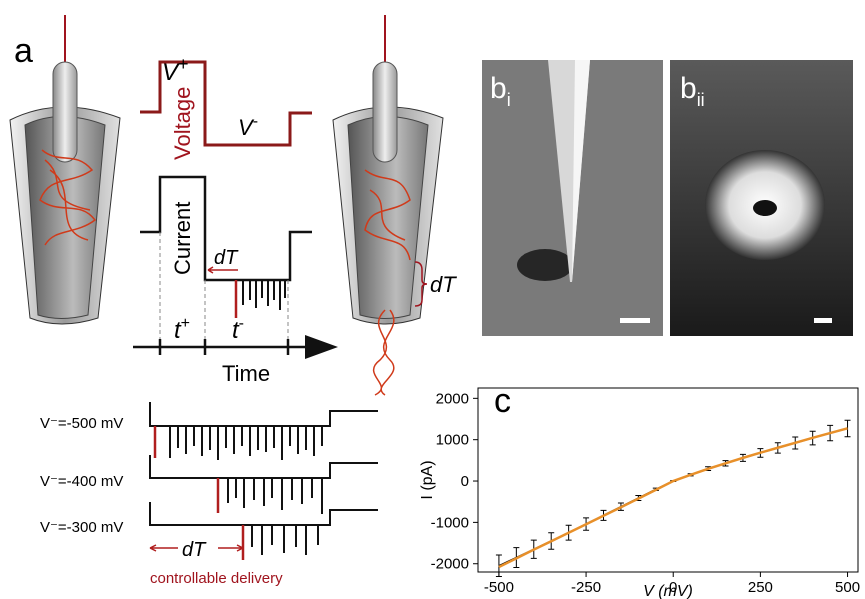  Describe the element at coordinates (465, 481) in the screenshot. I see `y-tick-label: 0` at that location.